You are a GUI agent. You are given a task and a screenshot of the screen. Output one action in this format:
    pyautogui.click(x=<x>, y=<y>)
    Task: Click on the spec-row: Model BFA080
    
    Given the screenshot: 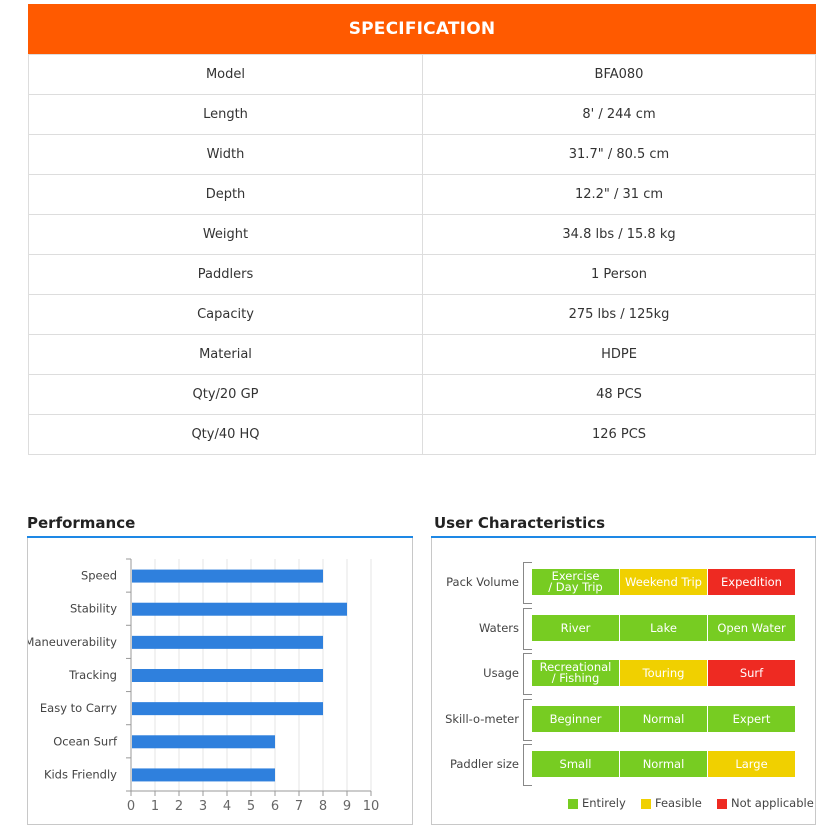 What is the action you would take?
    pyautogui.click(x=422, y=74)
    